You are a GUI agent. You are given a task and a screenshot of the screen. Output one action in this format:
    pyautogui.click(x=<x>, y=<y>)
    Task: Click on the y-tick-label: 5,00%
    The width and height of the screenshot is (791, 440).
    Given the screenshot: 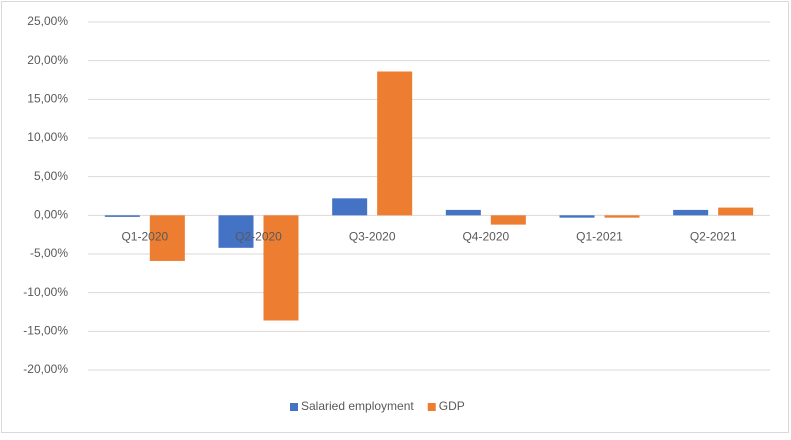 What is the action you would take?
    pyautogui.click(x=51, y=176)
    